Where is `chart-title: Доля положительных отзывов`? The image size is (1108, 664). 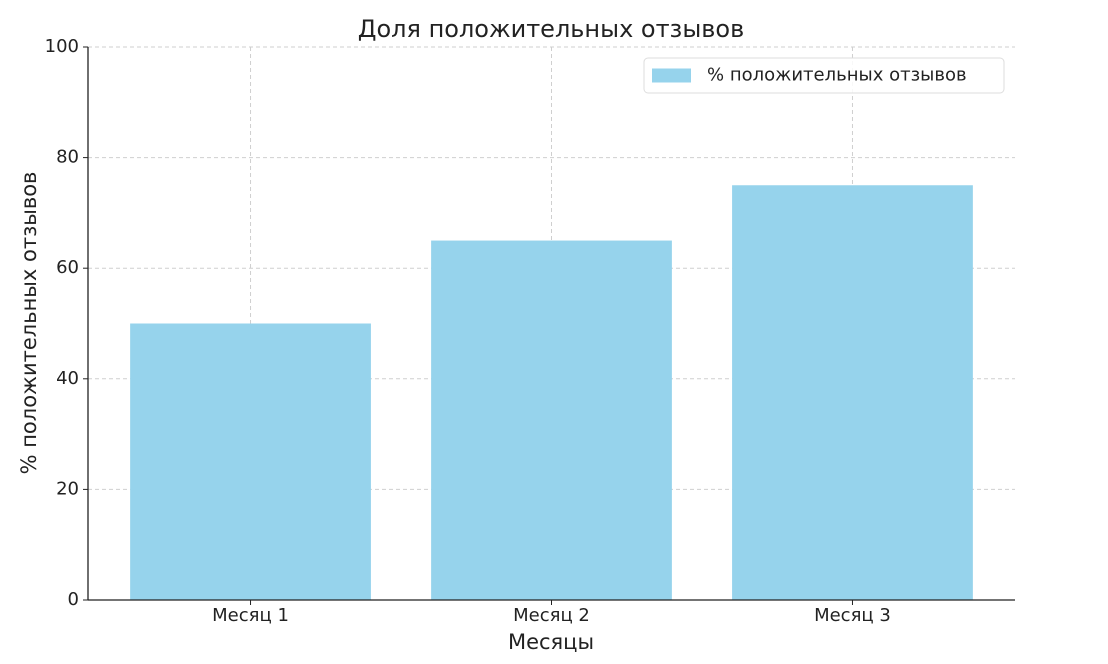
chart-title: Доля положительных отзывов is located at coordinates (551, 29).